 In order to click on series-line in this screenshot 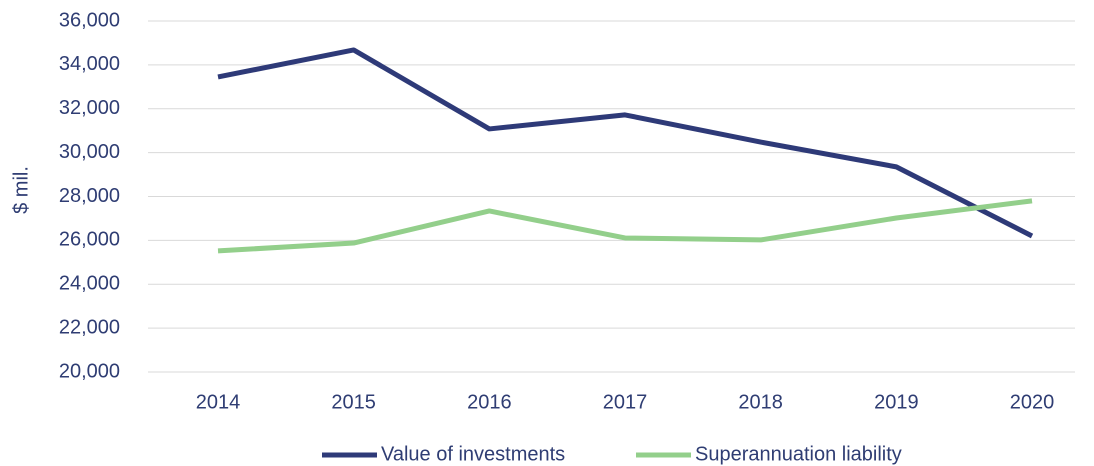, I will do `click(625, 226)`.